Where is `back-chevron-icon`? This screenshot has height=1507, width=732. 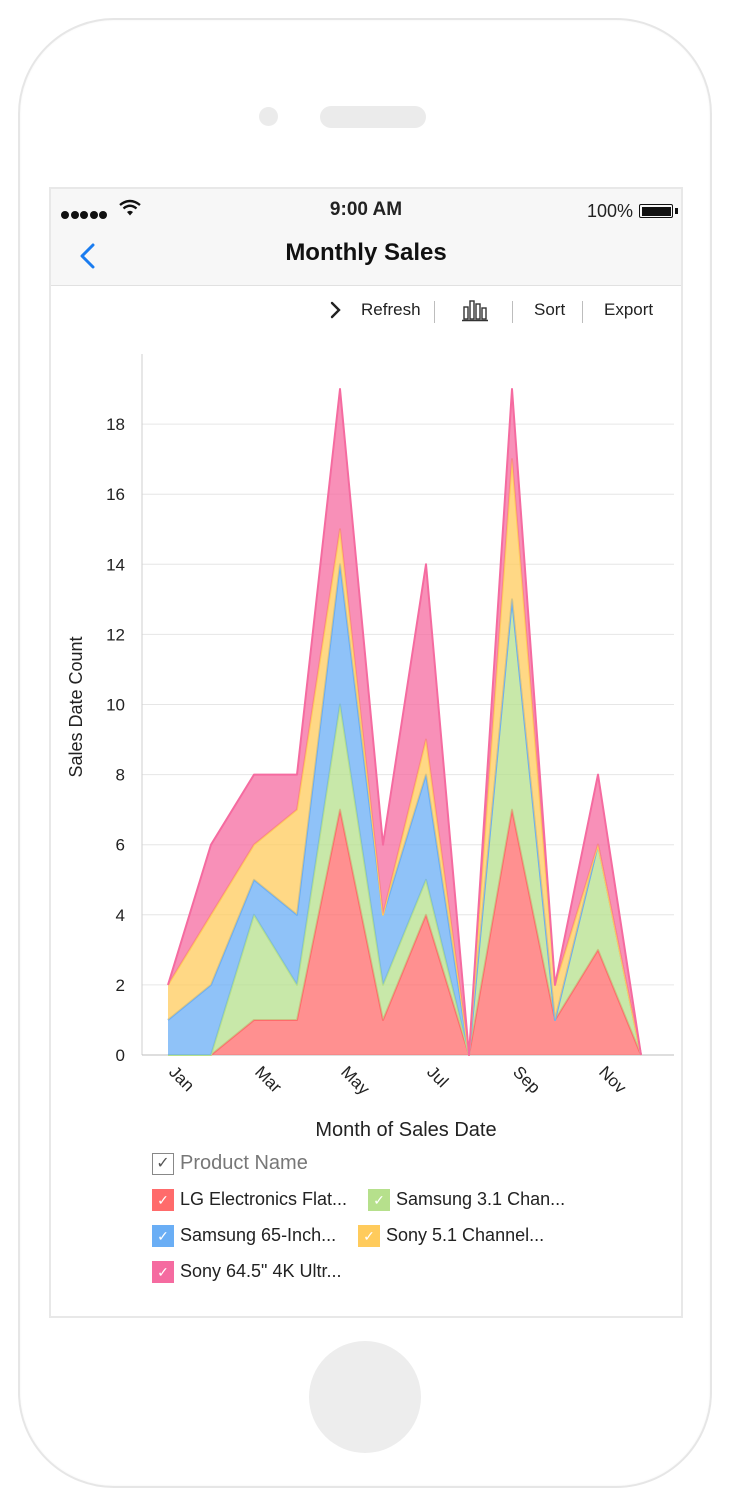
back-chevron-icon is located at coordinates (90, 256).